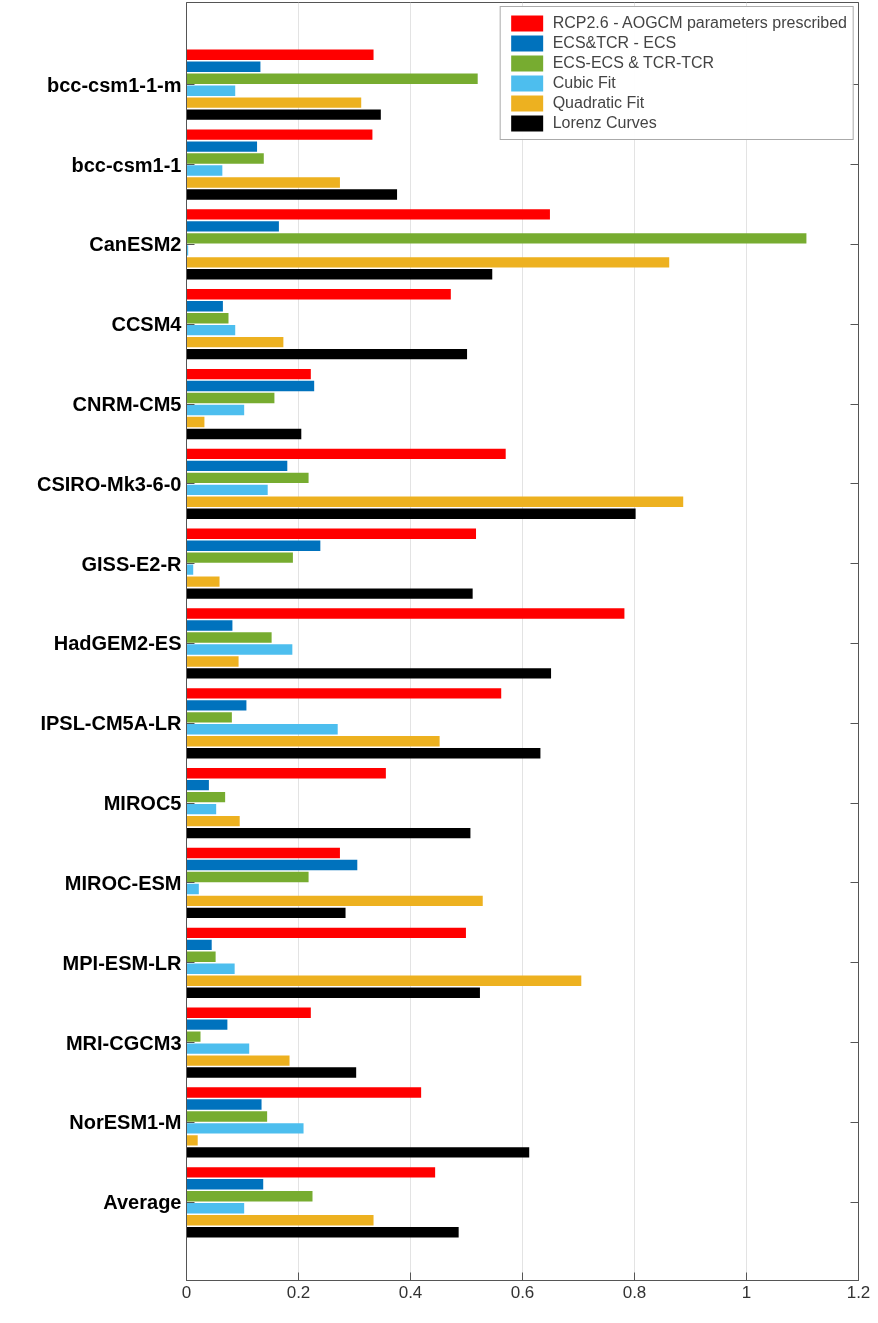 Image resolution: width=878 pixels, height=1323 pixels. I want to click on y-tick-label: GISS-E2-R, so click(132, 563).